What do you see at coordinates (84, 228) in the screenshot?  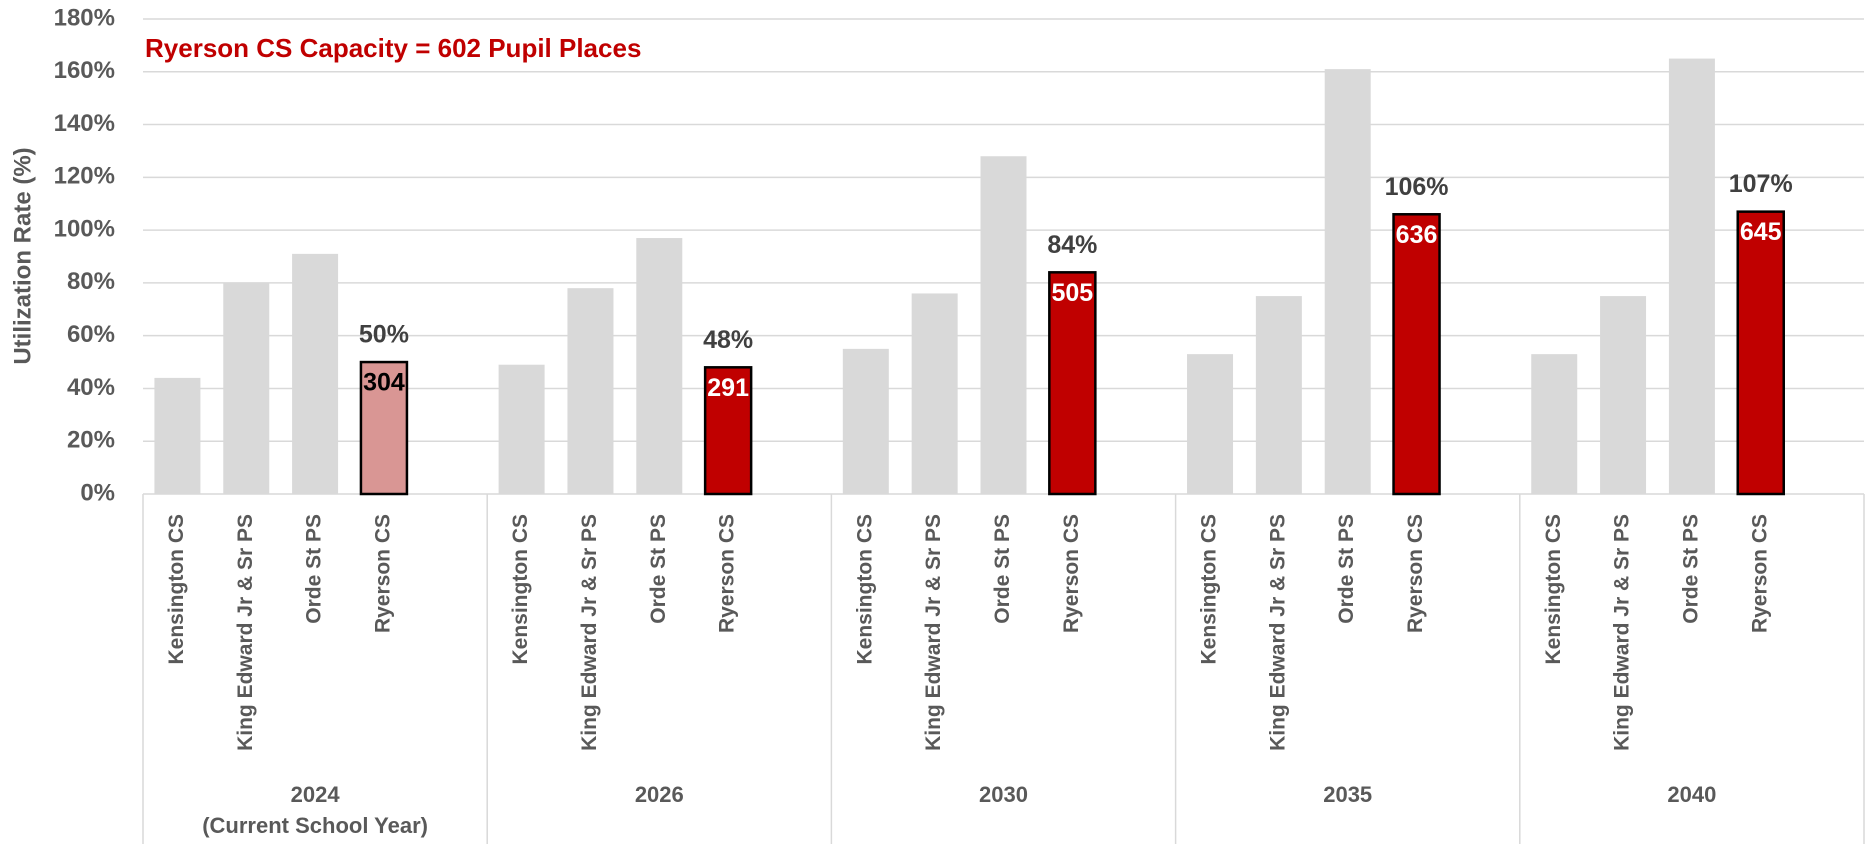 I see `y-tick-label: 100%` at bounding box center [84, 228].